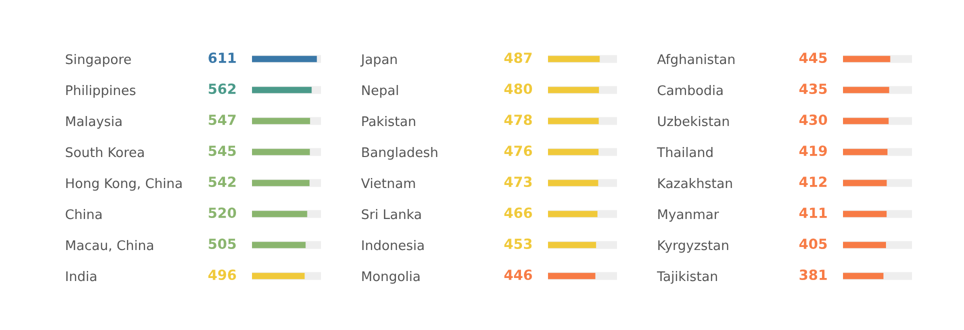 This screenshot has height=330, width=964. Describe the element at coordinates (105, 152) in the screenshot. I see `y-tick-label: South Korea` at that location.